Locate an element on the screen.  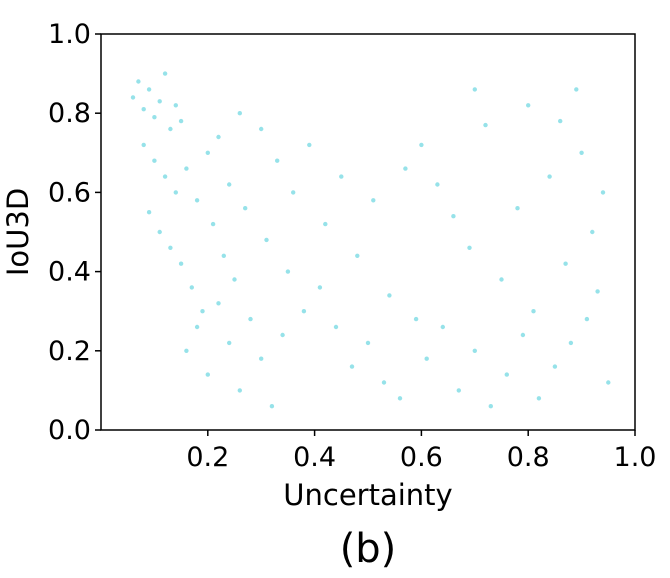
y-tick-label: 0.6 is located at coordinates (69, 192).